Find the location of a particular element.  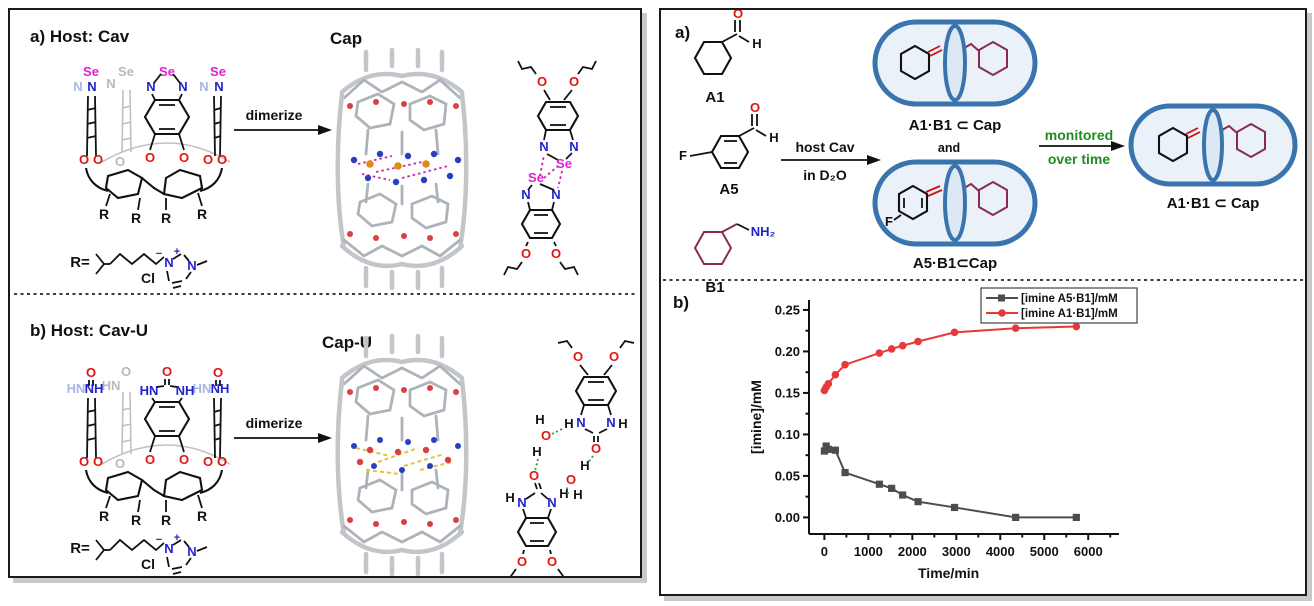

capsule-seam is located at coordinates (955, 63).